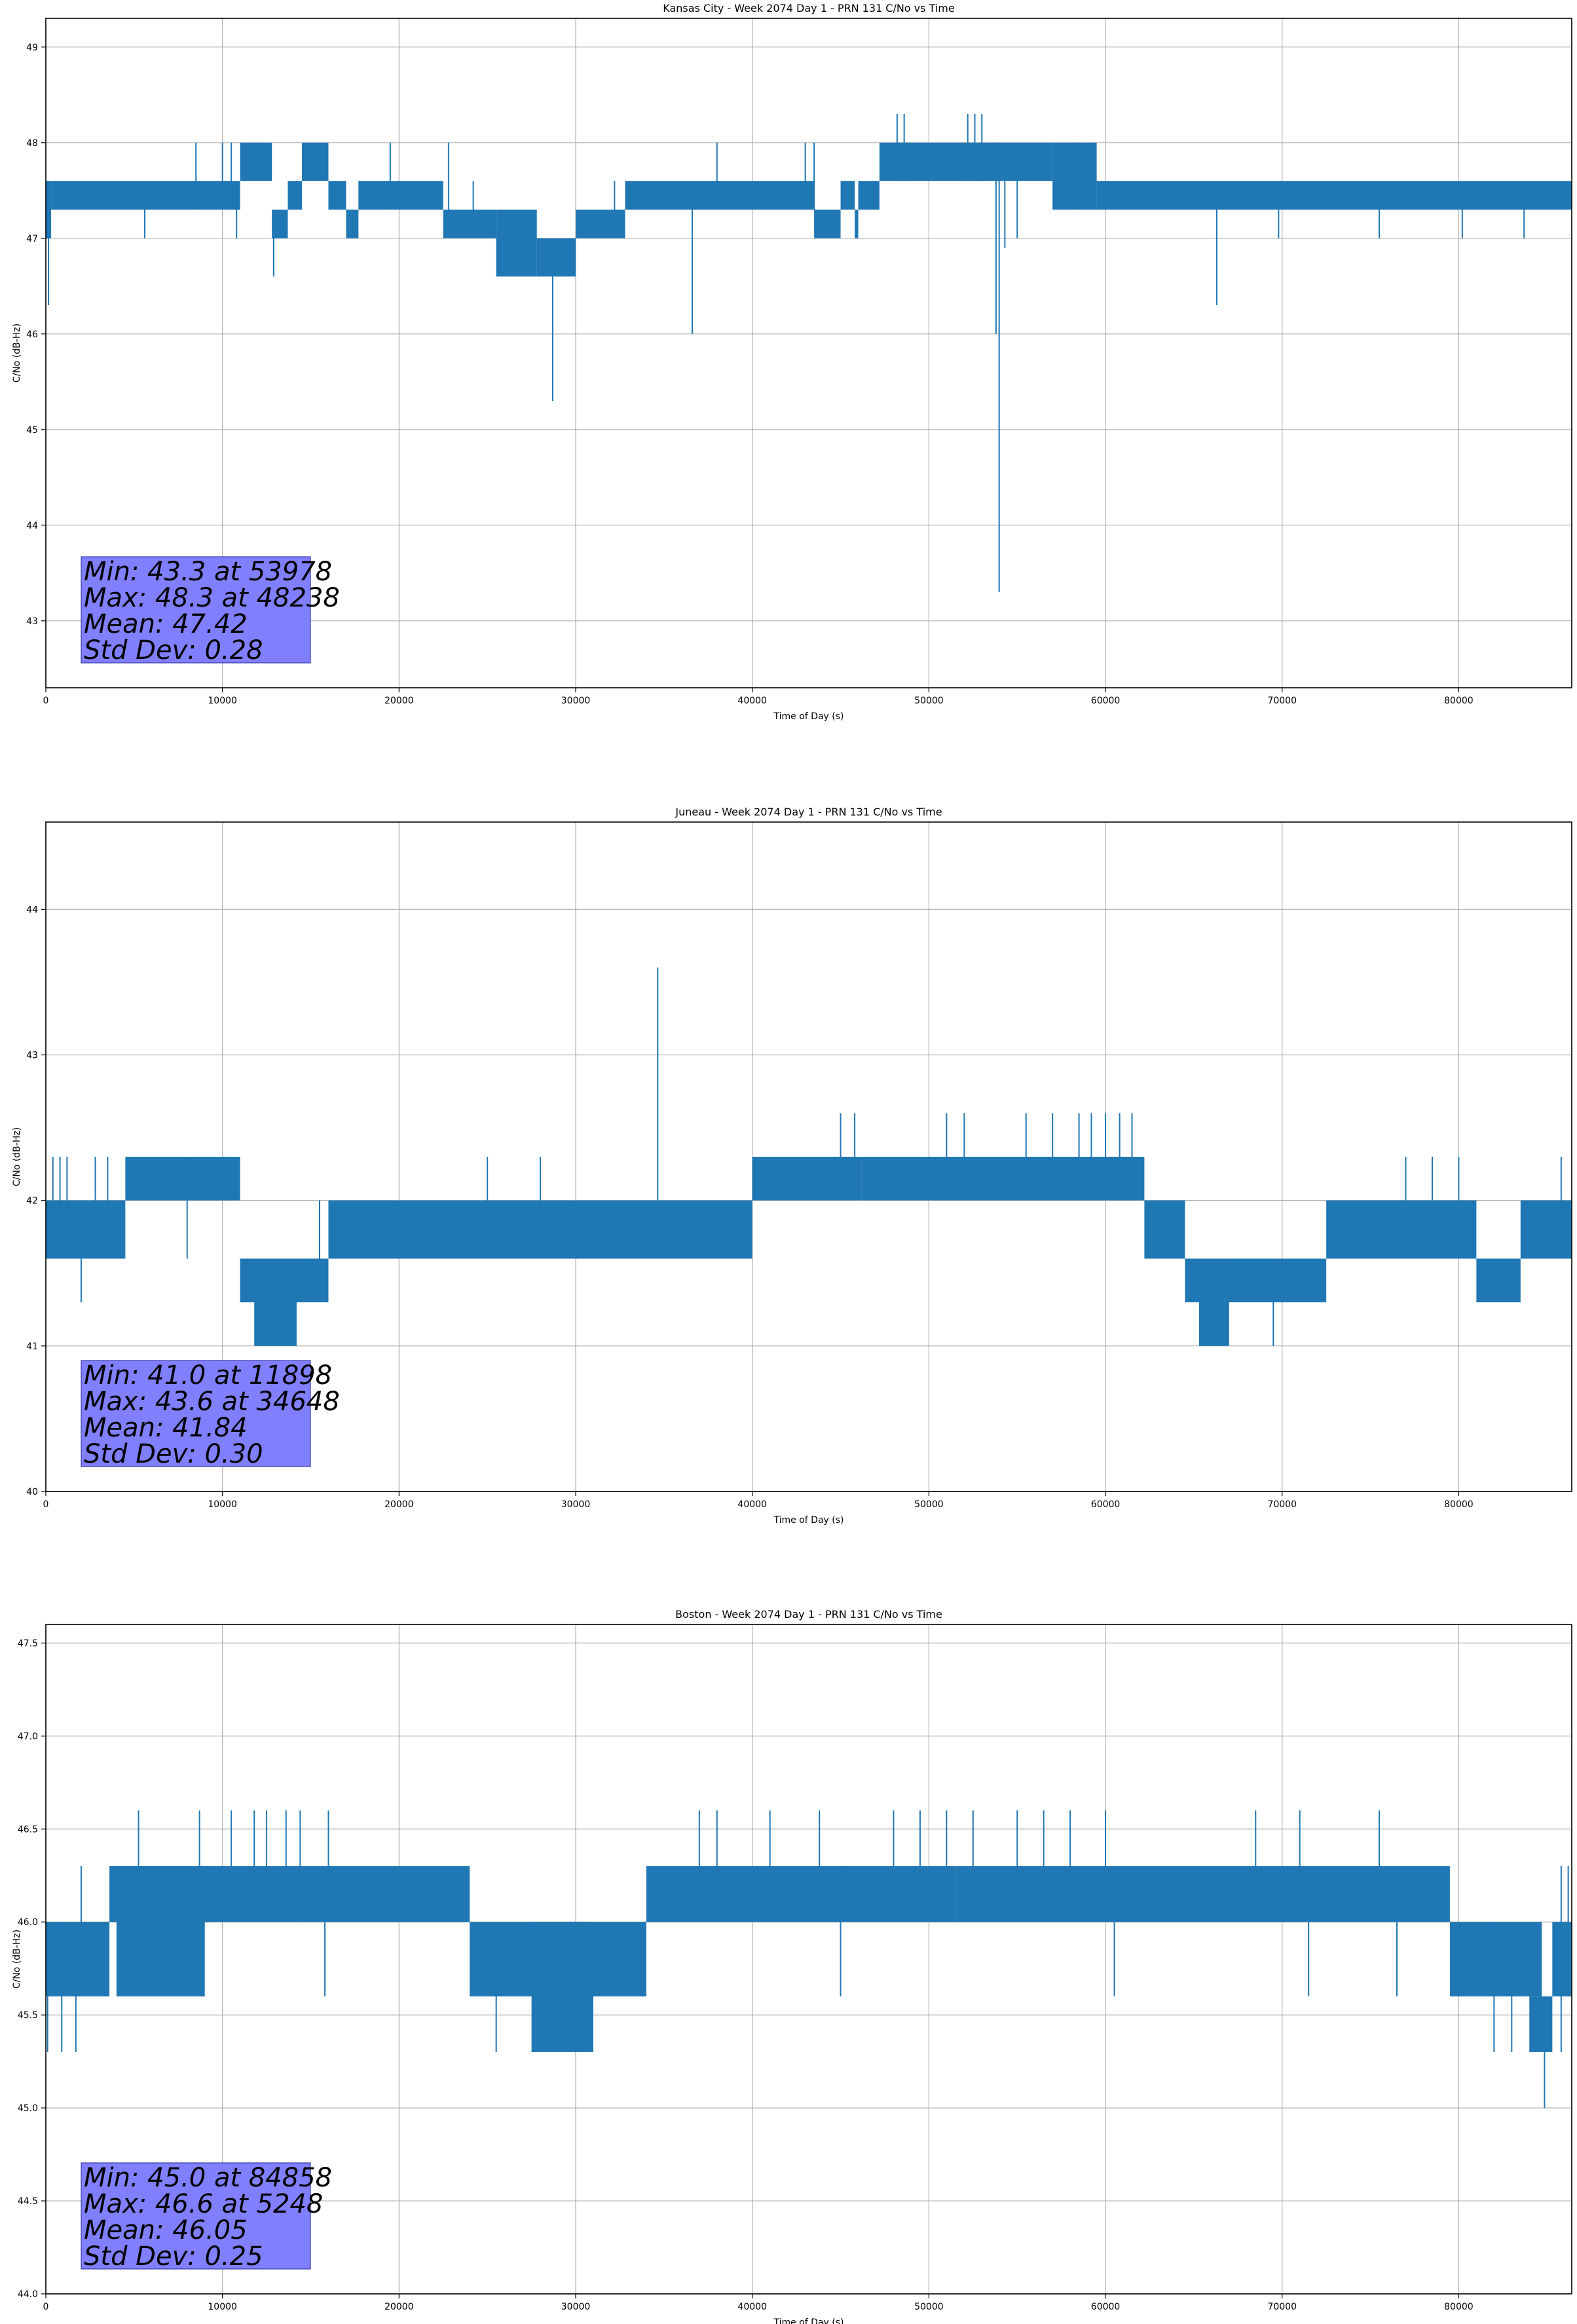 This screenshot has height=2324, width=1577. What do you see at coordinates (173, 2256) in the screenshot?
I see `stats-line: Std Dev: 0.25` at bounding box center [173, 2256].